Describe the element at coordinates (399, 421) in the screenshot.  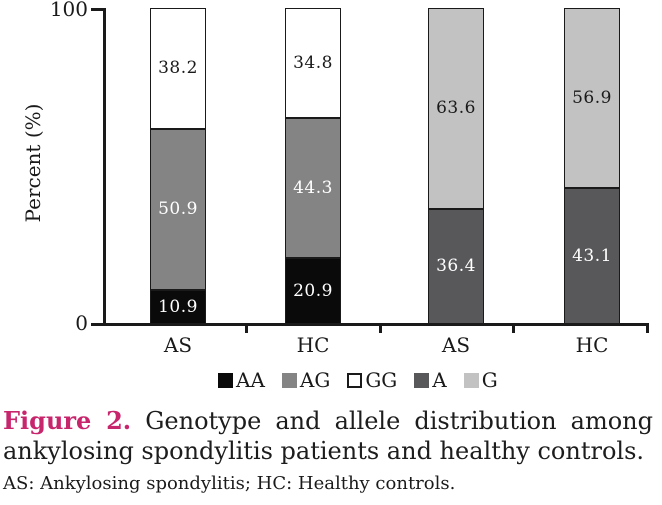
I see `caption-text-line-1: Genotype and allele distribution among` at that location.